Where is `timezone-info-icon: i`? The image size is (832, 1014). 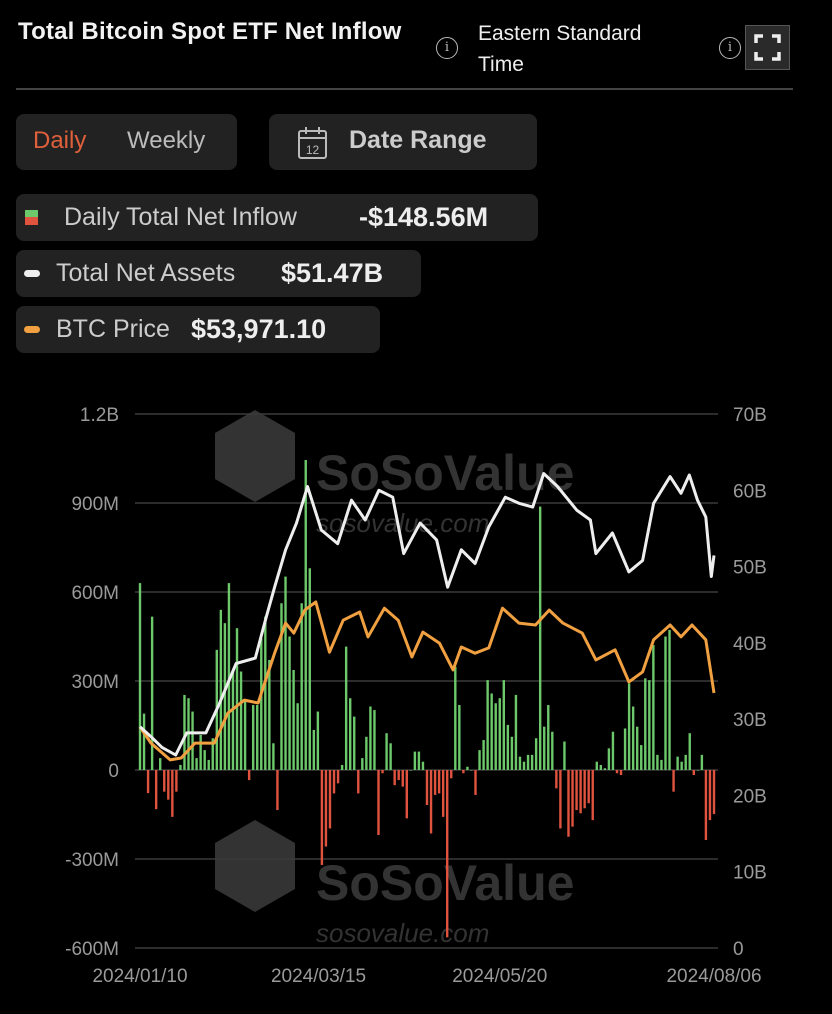
timezone-info-icon: i is located at coordinates (730, 48).